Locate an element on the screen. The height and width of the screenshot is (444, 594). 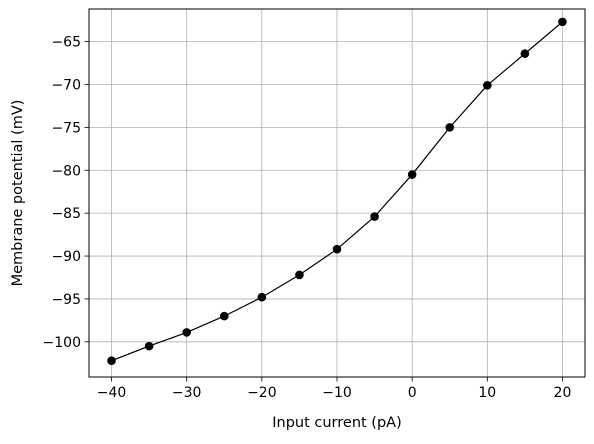
x-tick-label: −40 is located at coordinates (112, 393).